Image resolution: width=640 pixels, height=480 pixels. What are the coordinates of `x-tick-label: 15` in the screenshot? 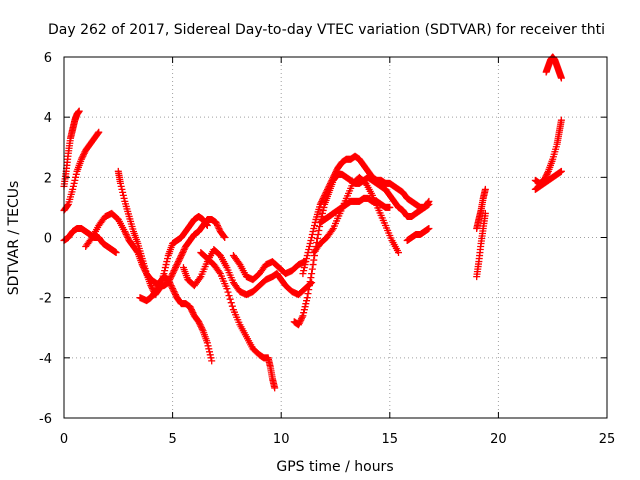 It's located at (390, 439).